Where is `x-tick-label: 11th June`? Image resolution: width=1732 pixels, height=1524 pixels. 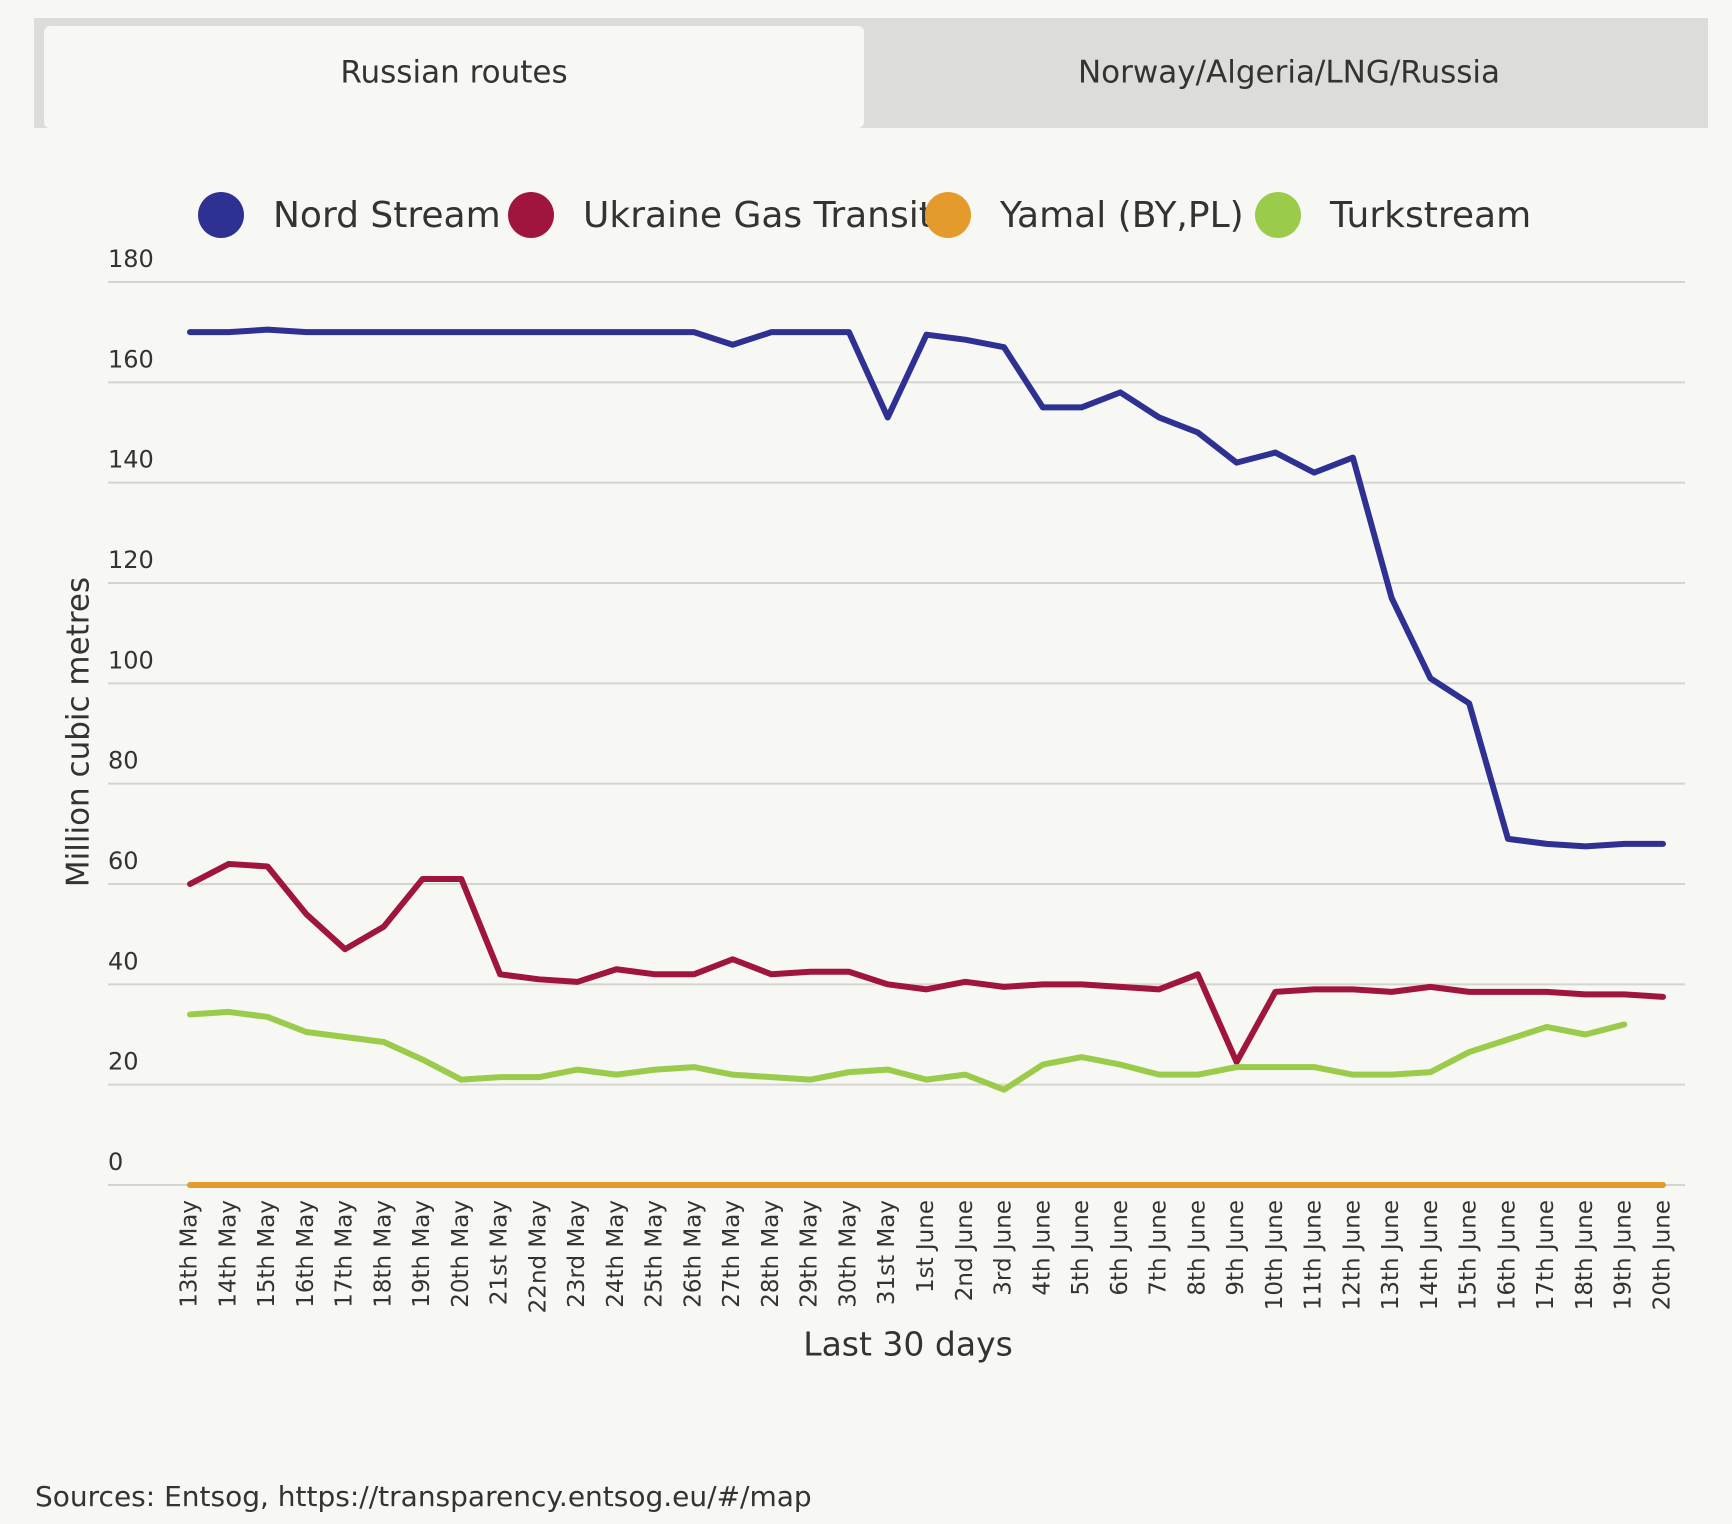
x-tick-label: 11th June is located at coordinates (1314, 1255).